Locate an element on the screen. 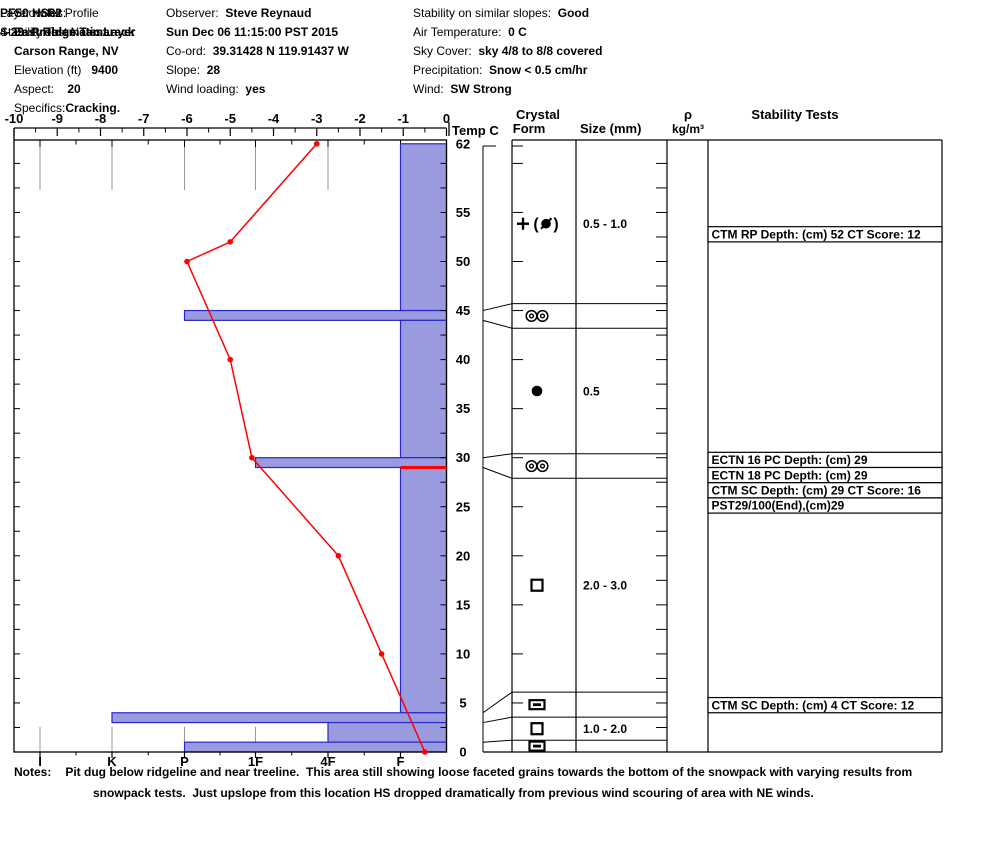 Image resolution: width=994 pixels, height=845 pixels. stability-test-label: CTM SC Depth: (cm) 4 CT Score: 12 is located at coordinates (813, 705).